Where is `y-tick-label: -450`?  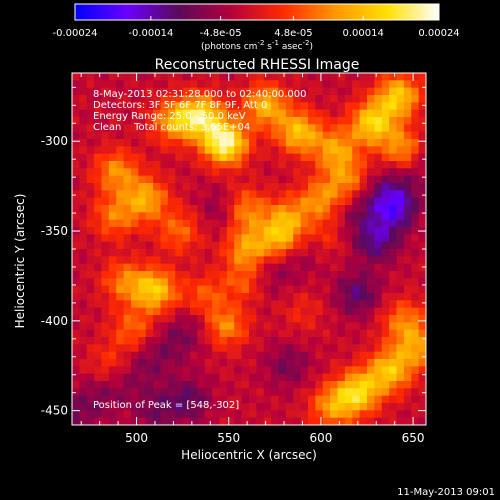 y-tick-label: -450 is located at coordinates (54, 411).